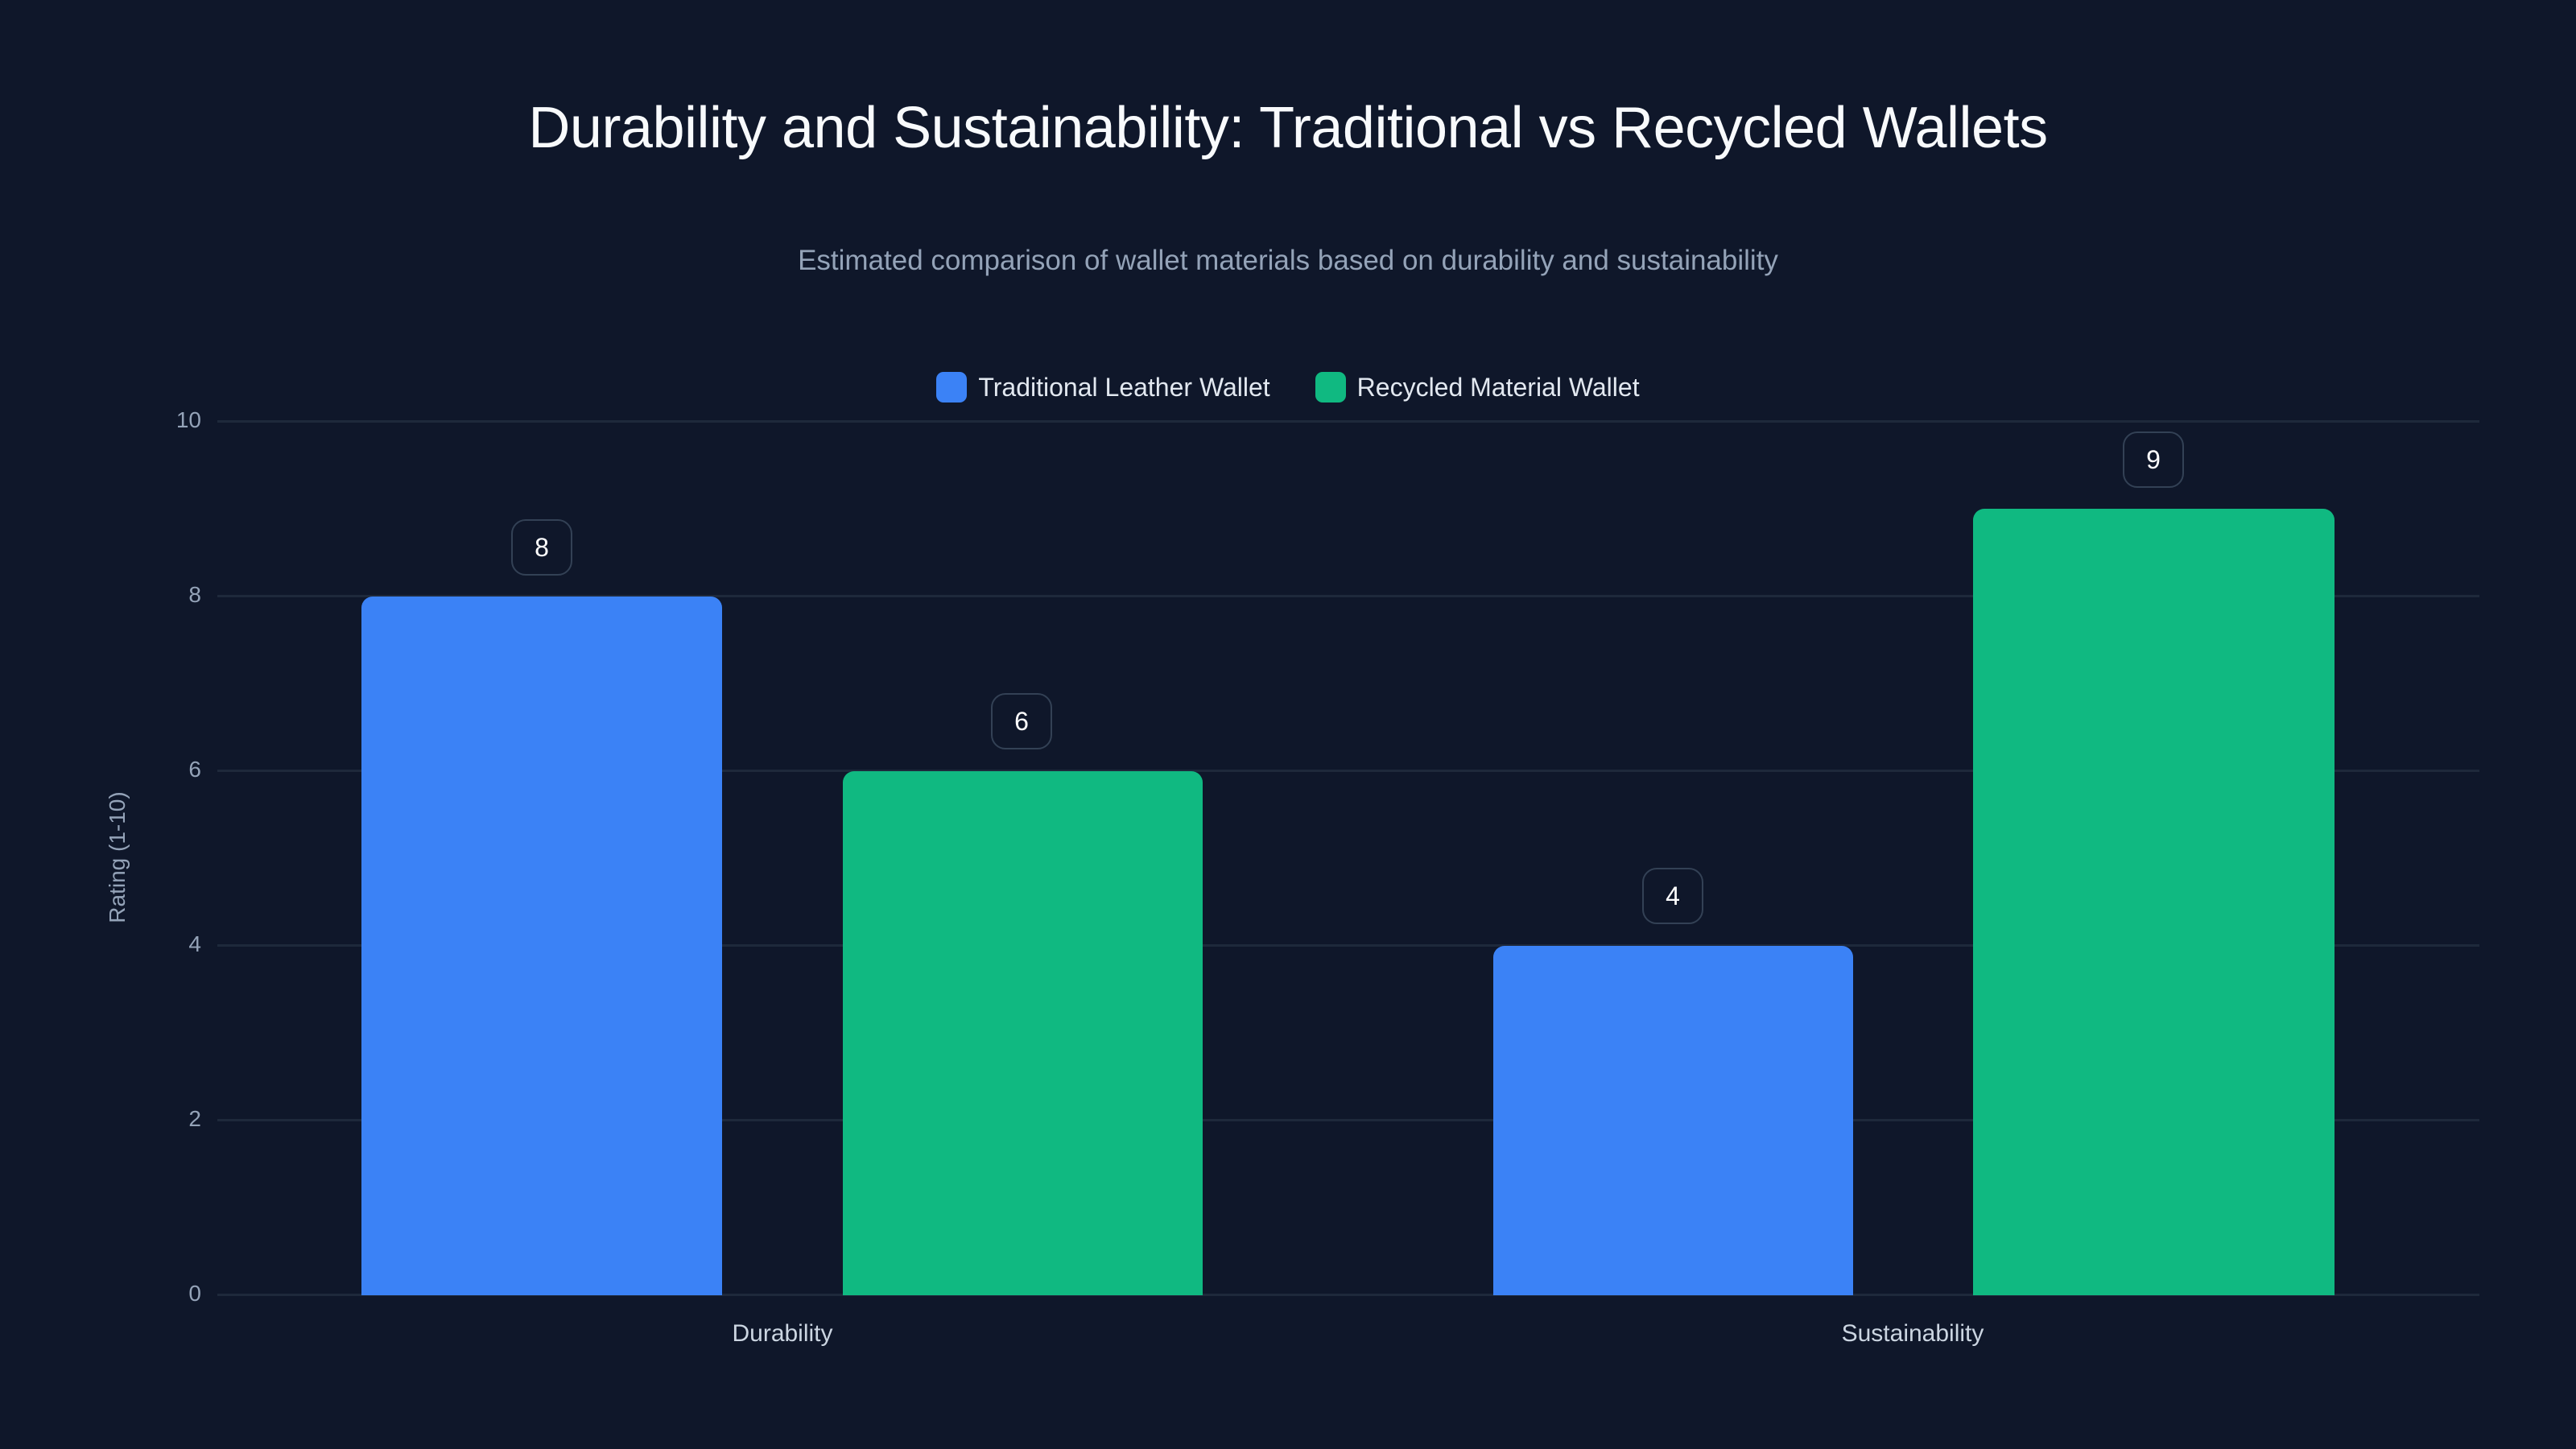 The height and width of the screenshot is (1449, 2576). I want to click on value-label: 8, so click(541, 547).